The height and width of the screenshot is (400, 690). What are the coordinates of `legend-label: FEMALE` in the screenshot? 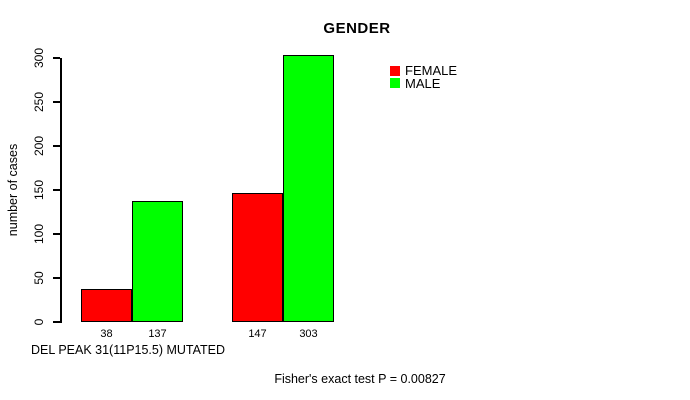 It's located at (431, 70).